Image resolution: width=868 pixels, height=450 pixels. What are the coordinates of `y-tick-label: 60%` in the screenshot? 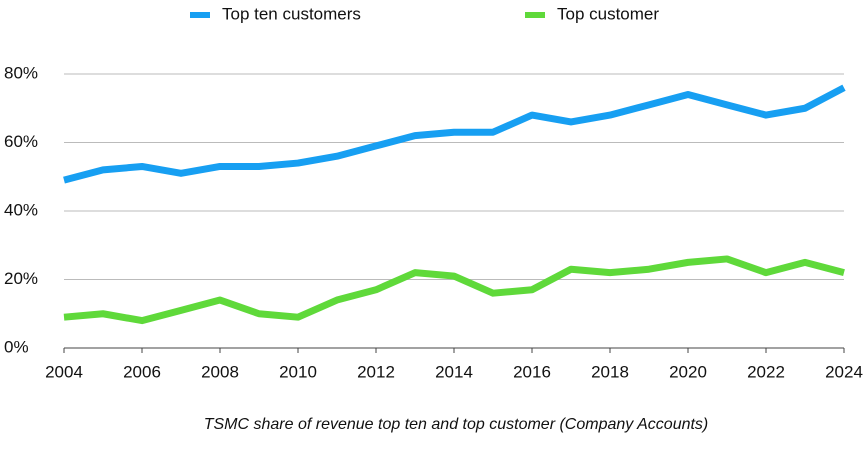 It's located at (21, 141).